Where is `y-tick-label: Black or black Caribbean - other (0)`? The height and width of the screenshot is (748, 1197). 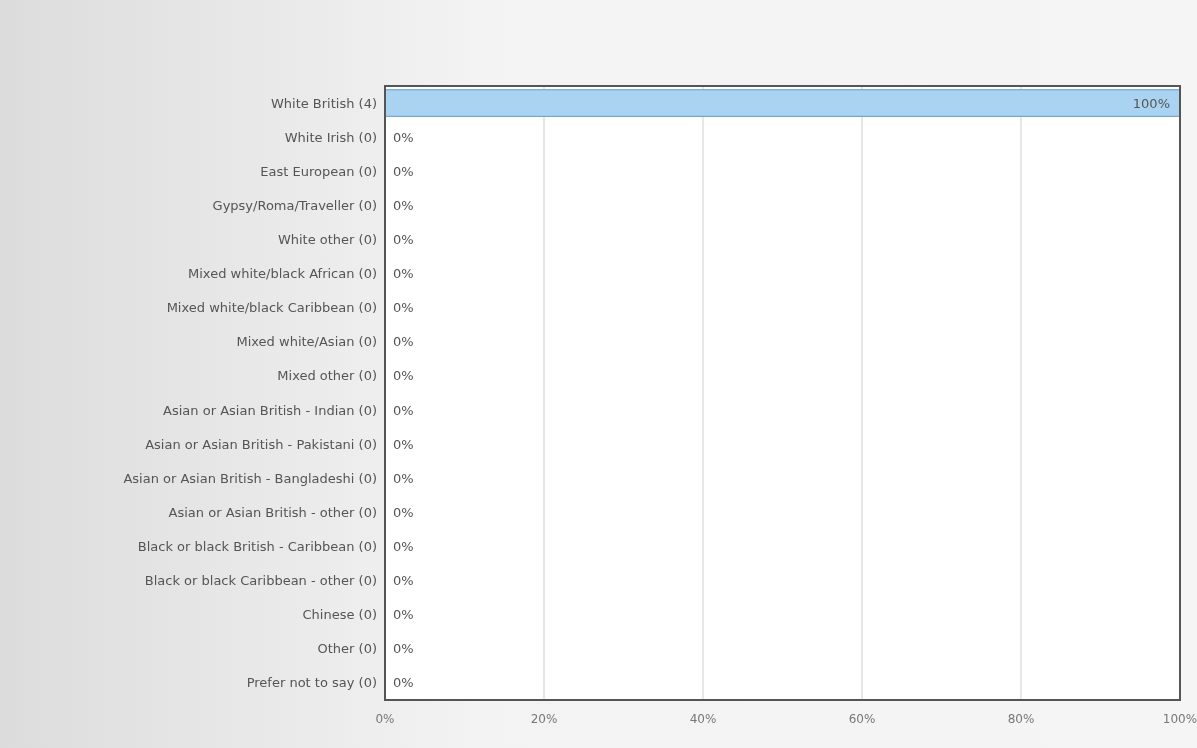 y-tick-label: Black or black Caribbean - other (0) is located at coordinates (260, 581).